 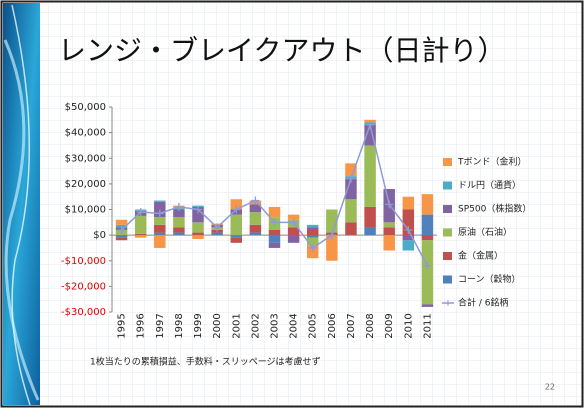 What do you see at coordinates (550, 387) in the screenshot?
I see `page-number: 22` at bounding box center [550, 387].